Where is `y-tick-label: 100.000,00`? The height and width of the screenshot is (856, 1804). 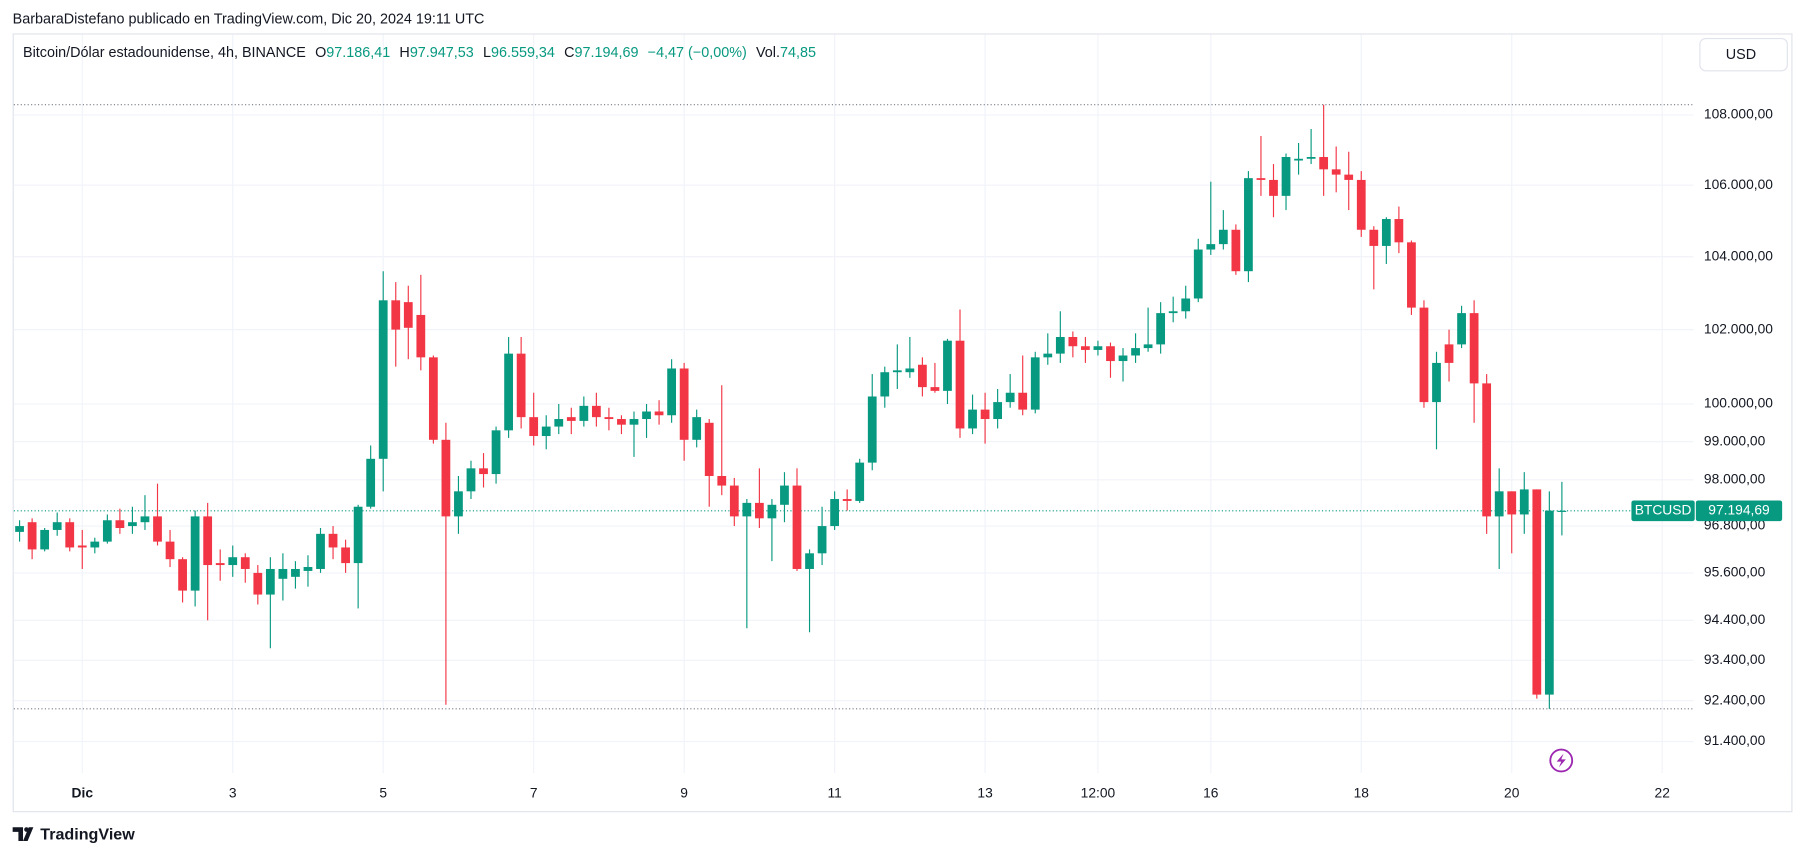 y-tick-label: 100.000,00 is located at coordinates (1738, 403).